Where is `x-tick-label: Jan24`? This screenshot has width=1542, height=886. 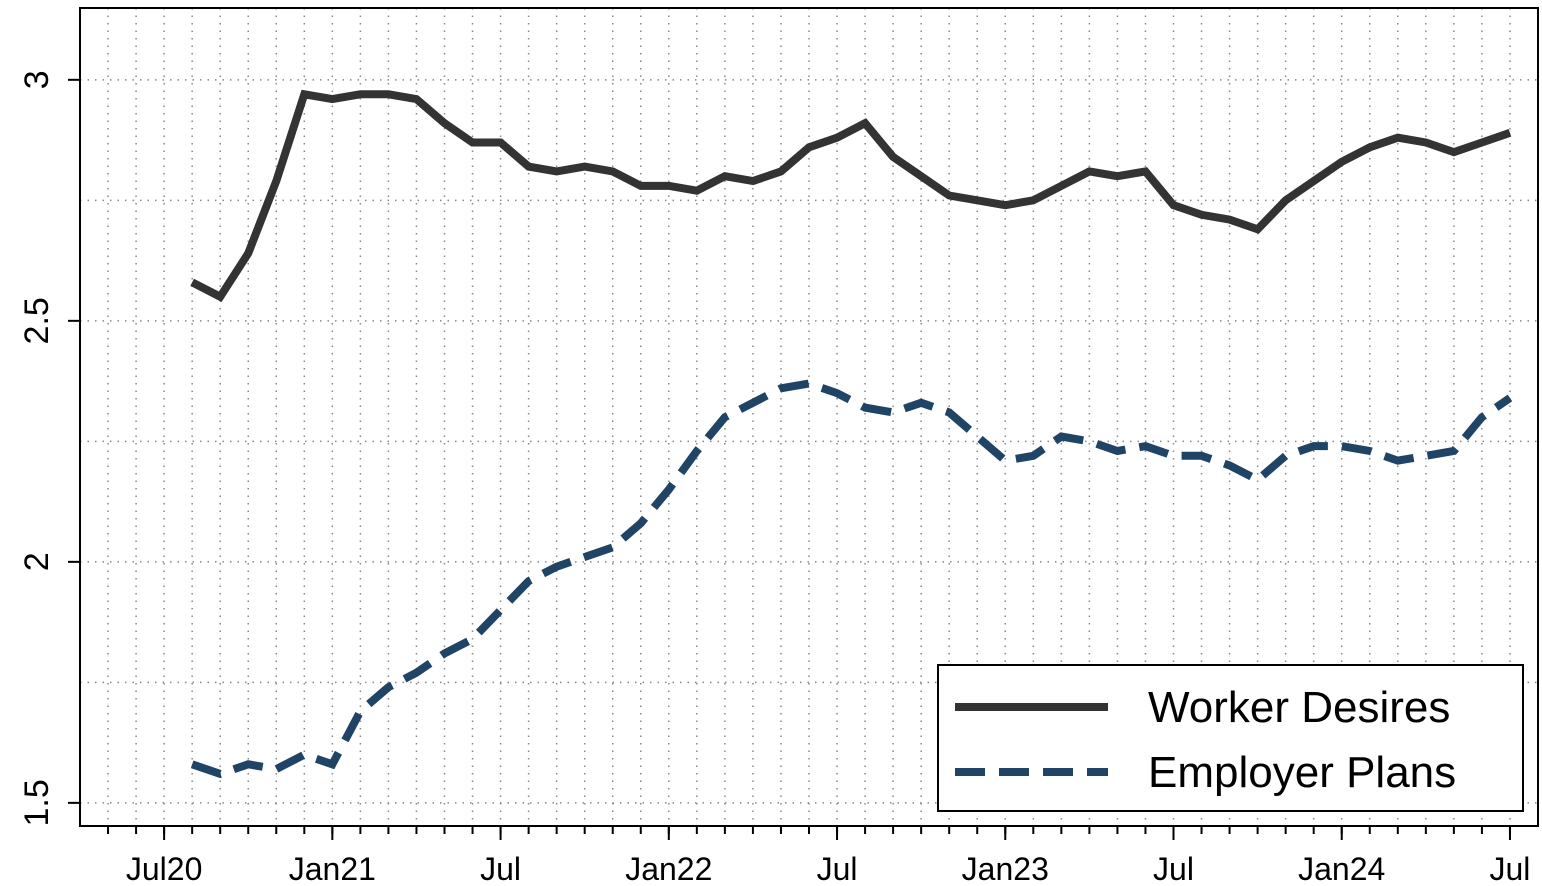 x-tick-label: Jan24 is located at coordinates (1341, 868).